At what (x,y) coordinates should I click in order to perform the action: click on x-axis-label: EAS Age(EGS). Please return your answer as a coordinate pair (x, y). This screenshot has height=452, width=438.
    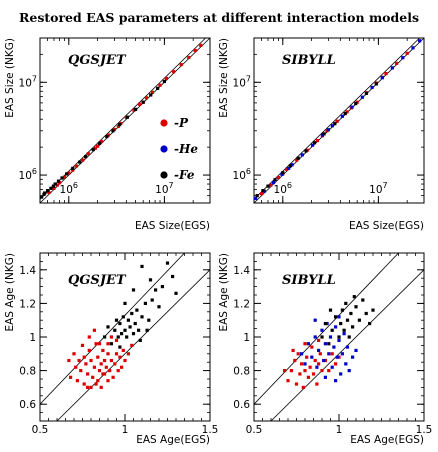
    Looking at the image, I should click on (387, 440).